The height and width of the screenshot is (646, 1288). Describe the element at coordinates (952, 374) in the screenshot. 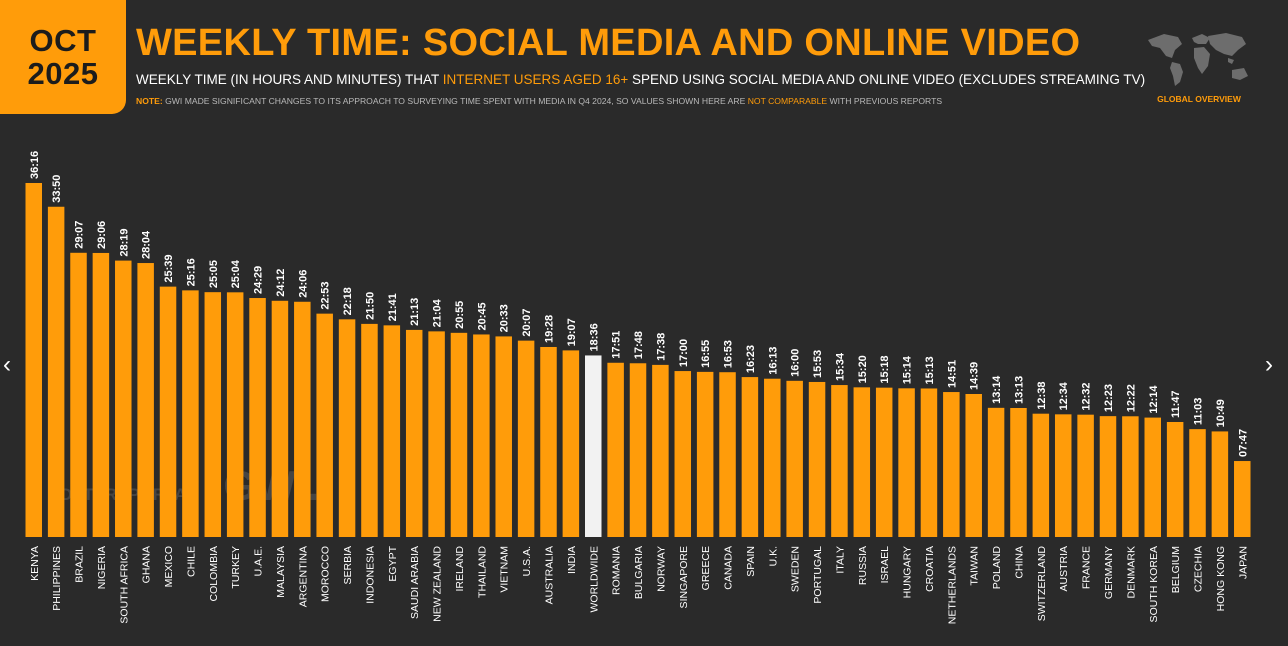

I see `data-label-netherlands: 14:51` at that location.